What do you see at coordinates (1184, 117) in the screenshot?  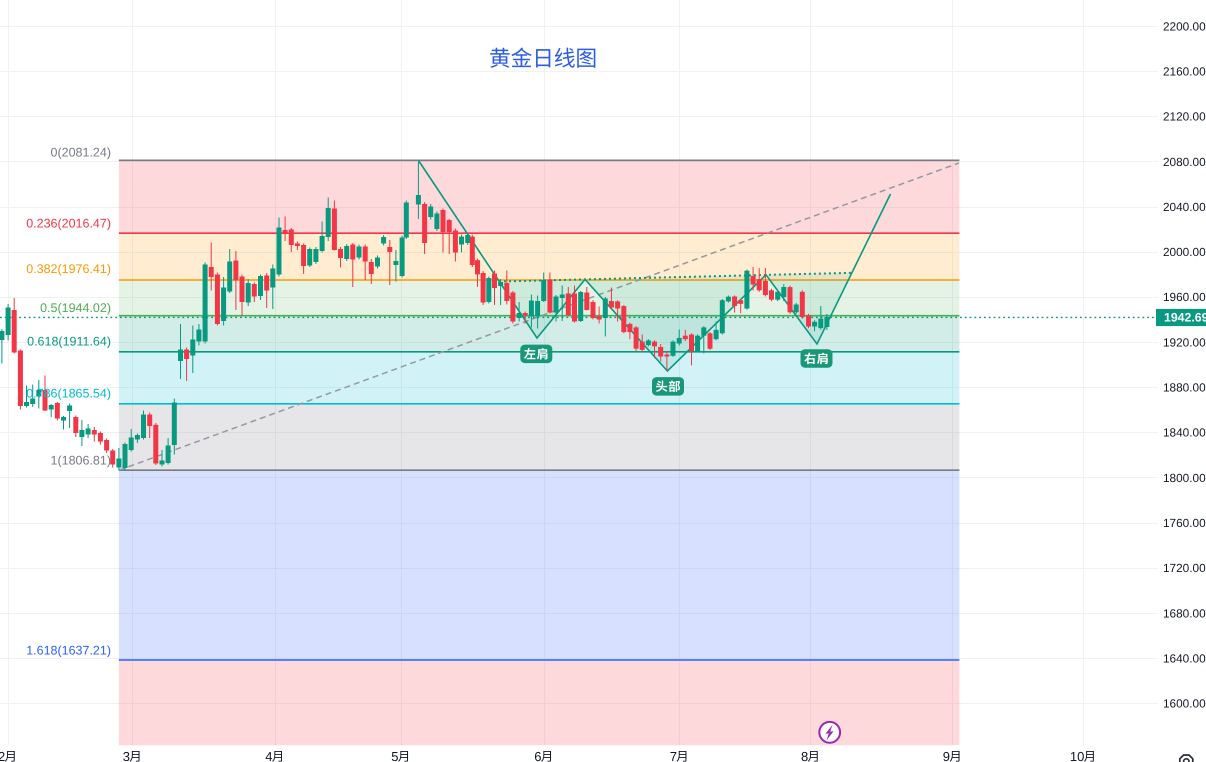 I see `svg-text: 2120.00` at bounding box center [1184, 117].